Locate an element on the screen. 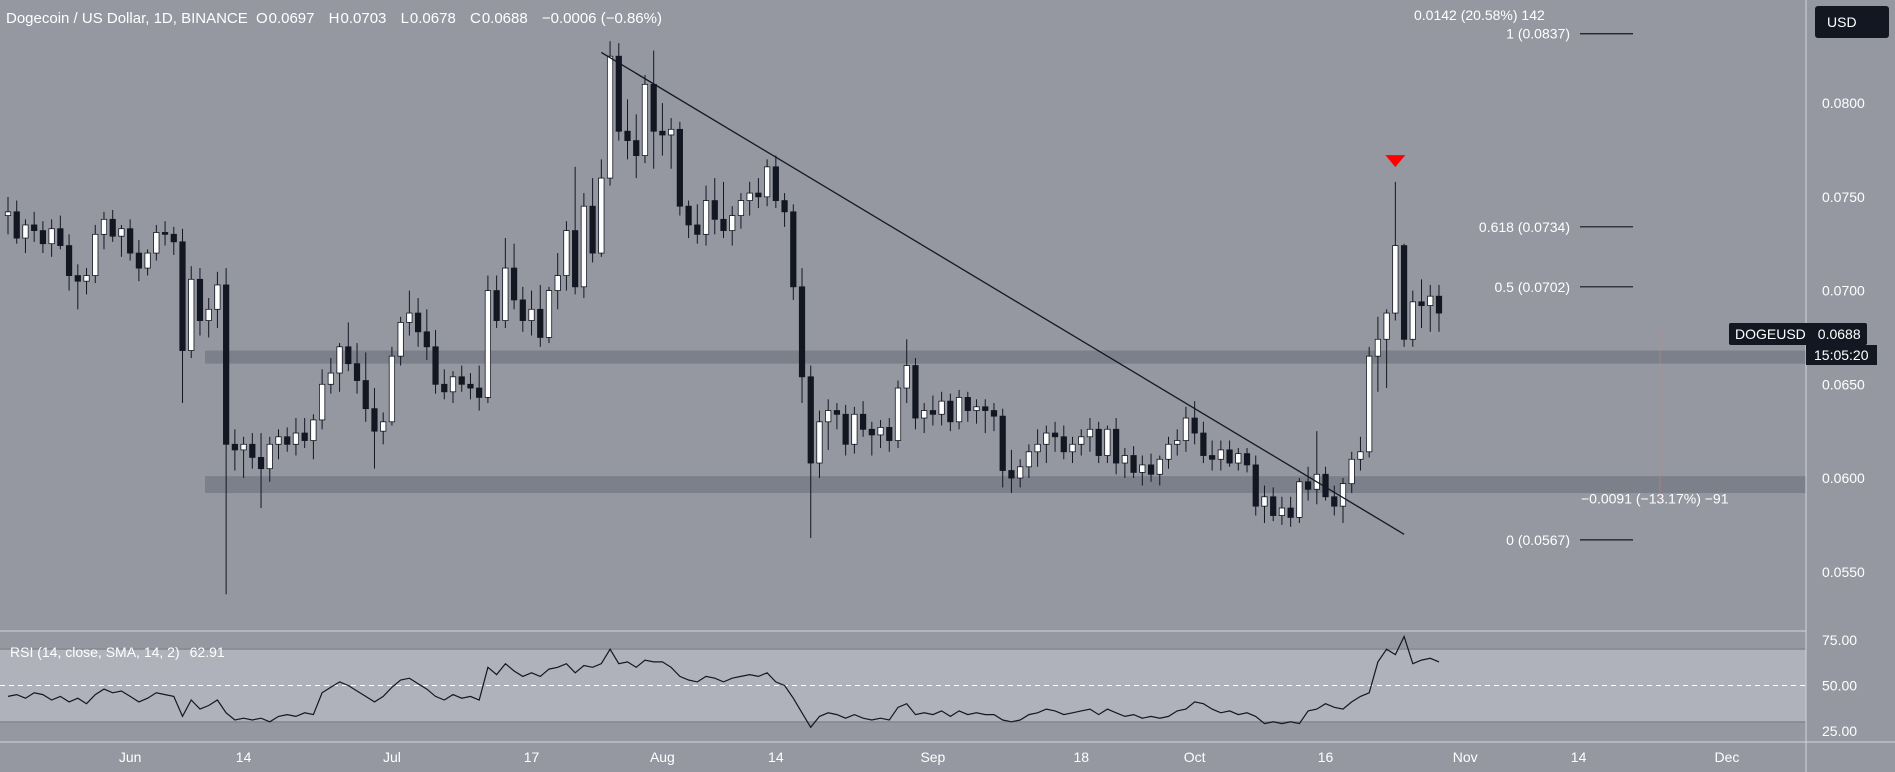 The width and height of the screenshot is (1895, 772). symbol-label: Dogecoin / US Dollar, 1D, BINANCE is located at coordinates (127, 18).